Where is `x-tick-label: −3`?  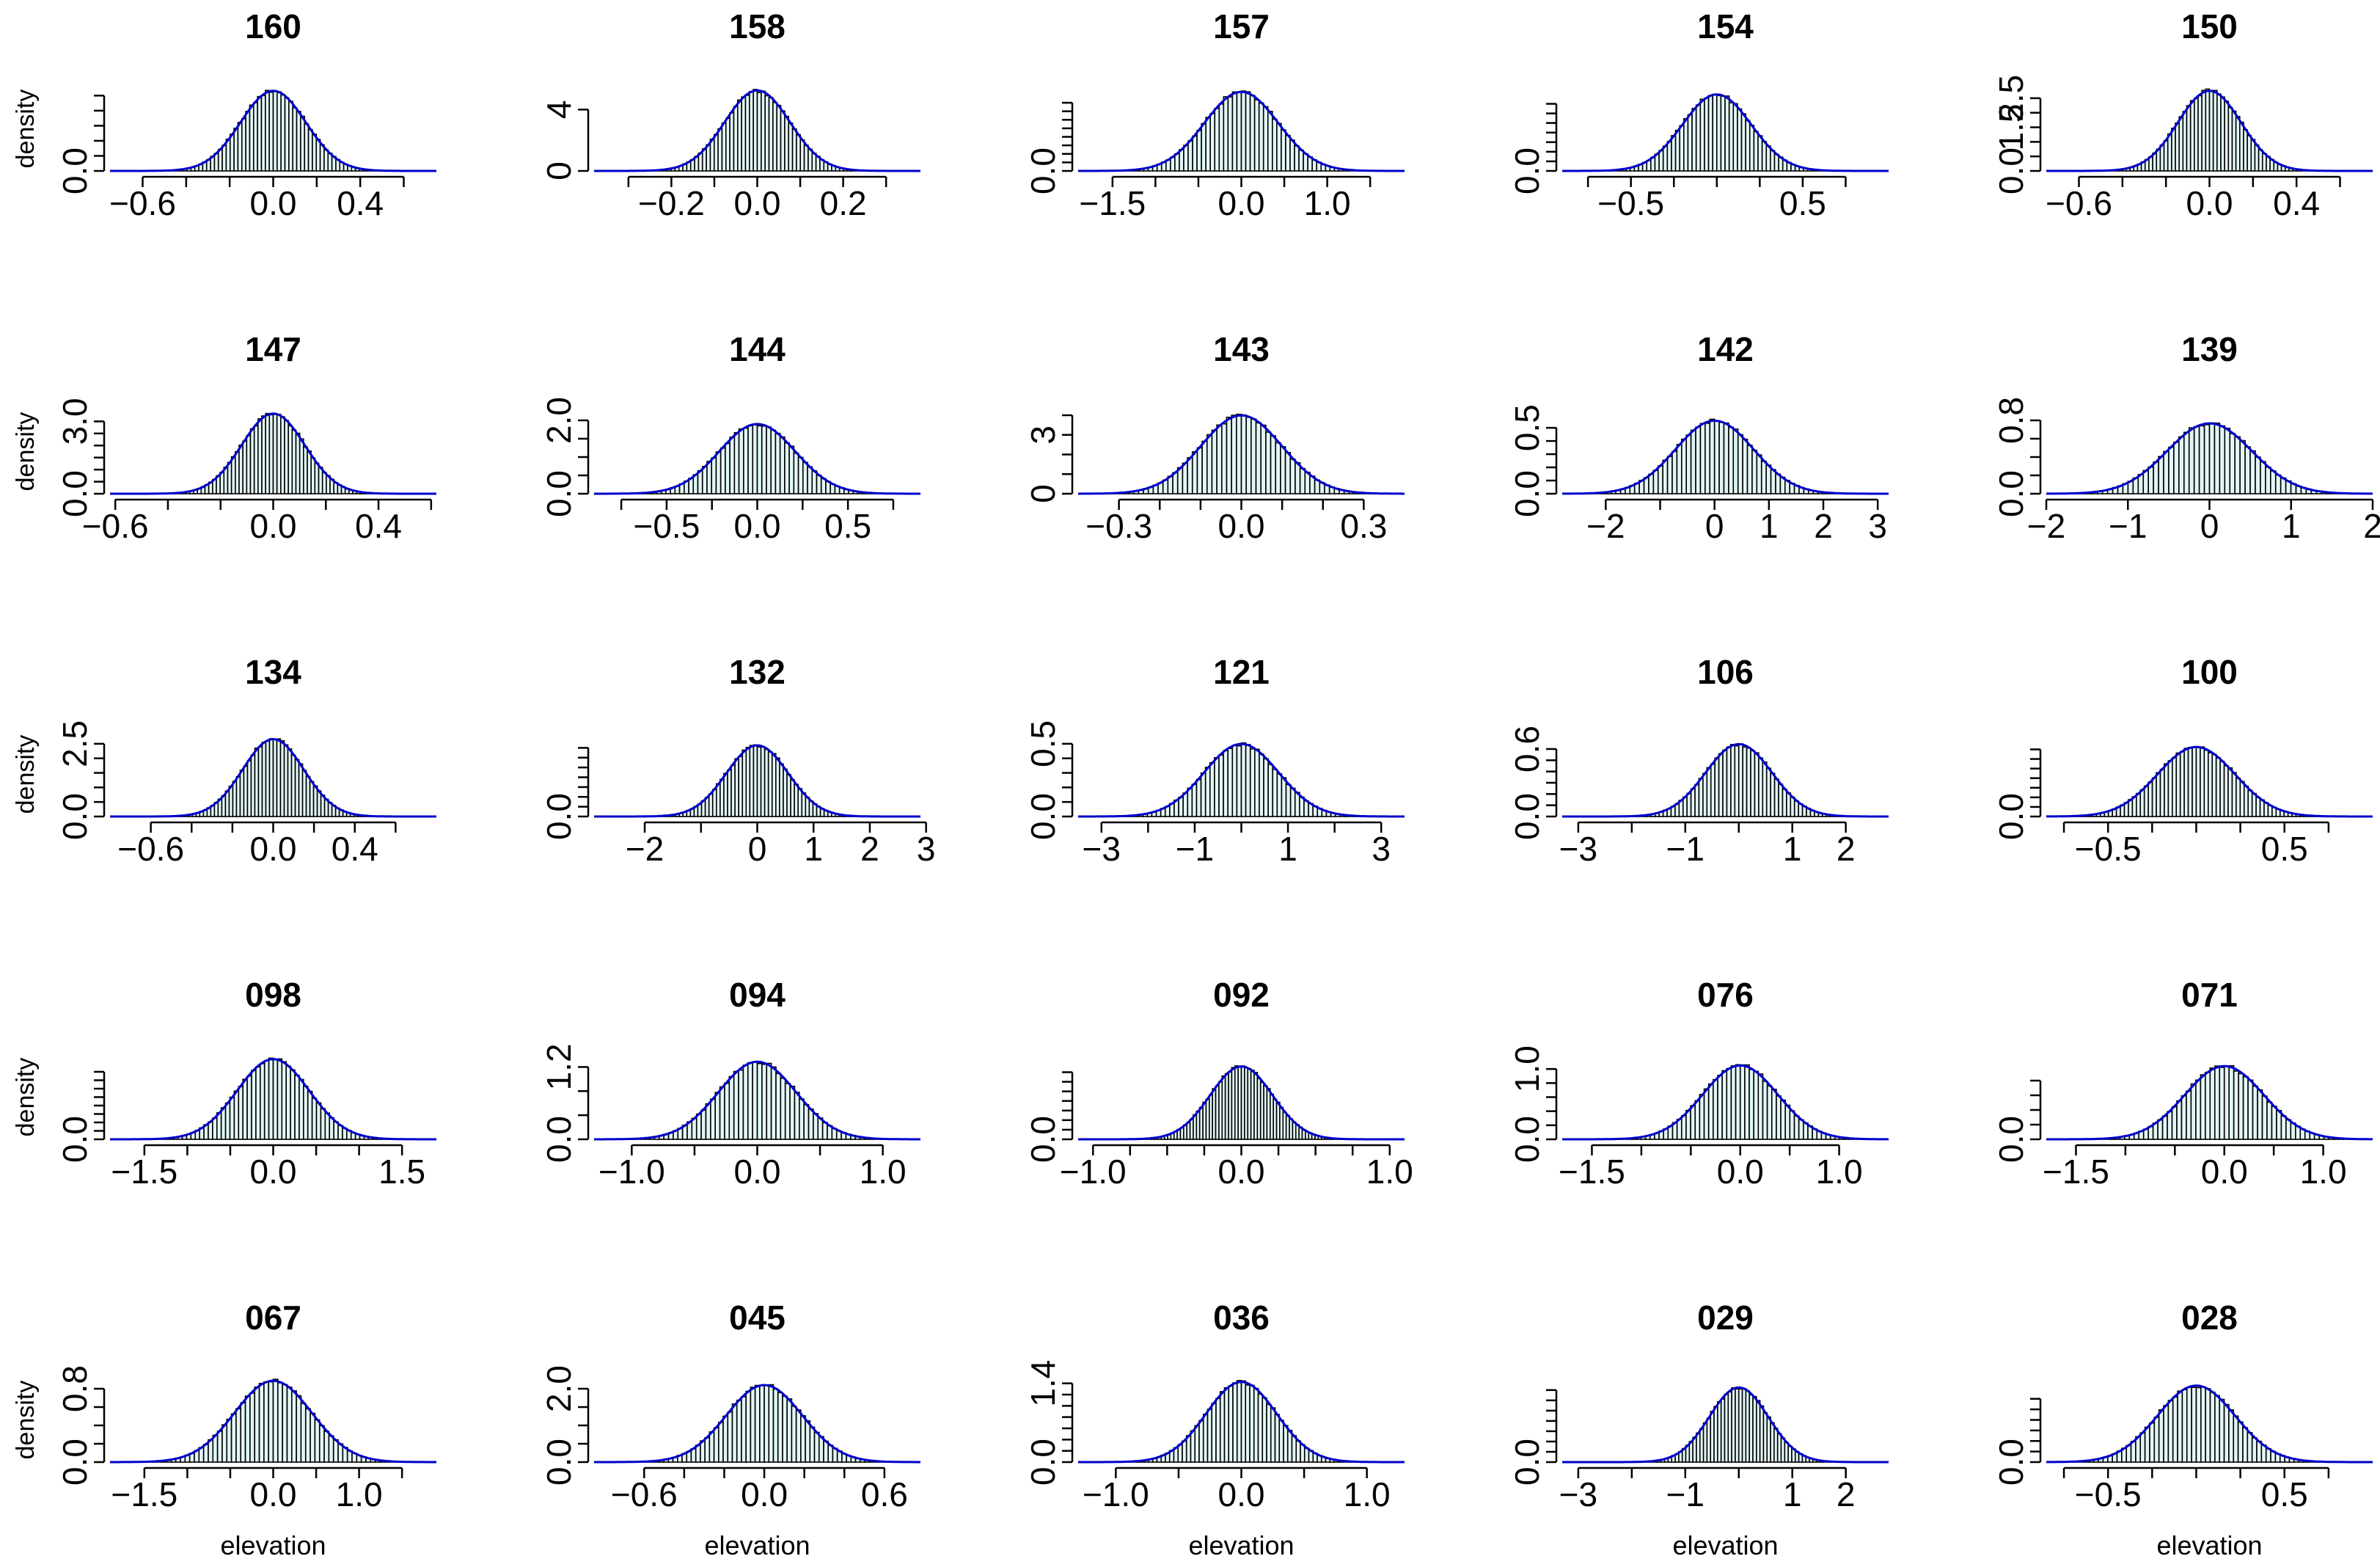
x-tick-label: −3 is located at coordinates (1102, 849).